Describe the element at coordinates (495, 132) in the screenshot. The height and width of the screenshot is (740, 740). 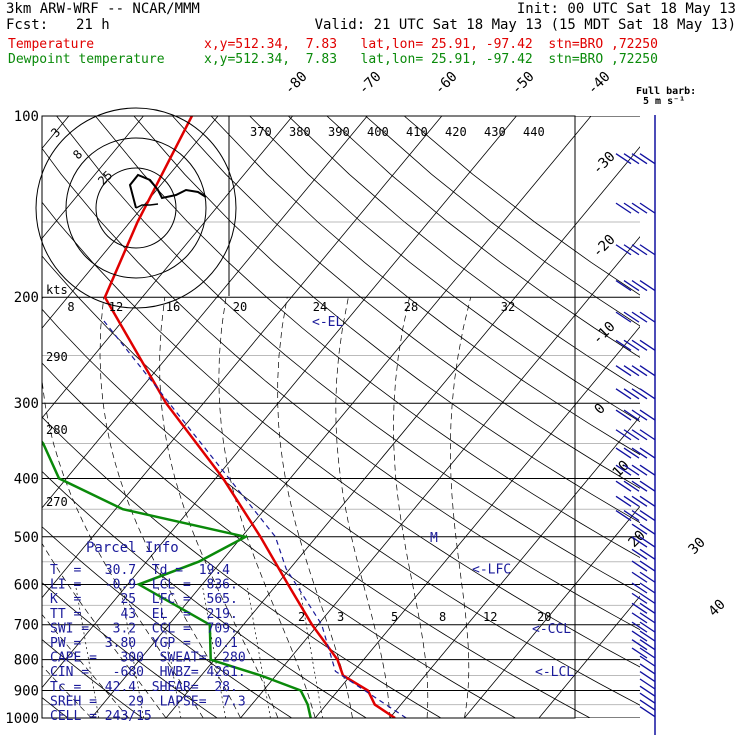
I see `theta-label: 430` at that location.